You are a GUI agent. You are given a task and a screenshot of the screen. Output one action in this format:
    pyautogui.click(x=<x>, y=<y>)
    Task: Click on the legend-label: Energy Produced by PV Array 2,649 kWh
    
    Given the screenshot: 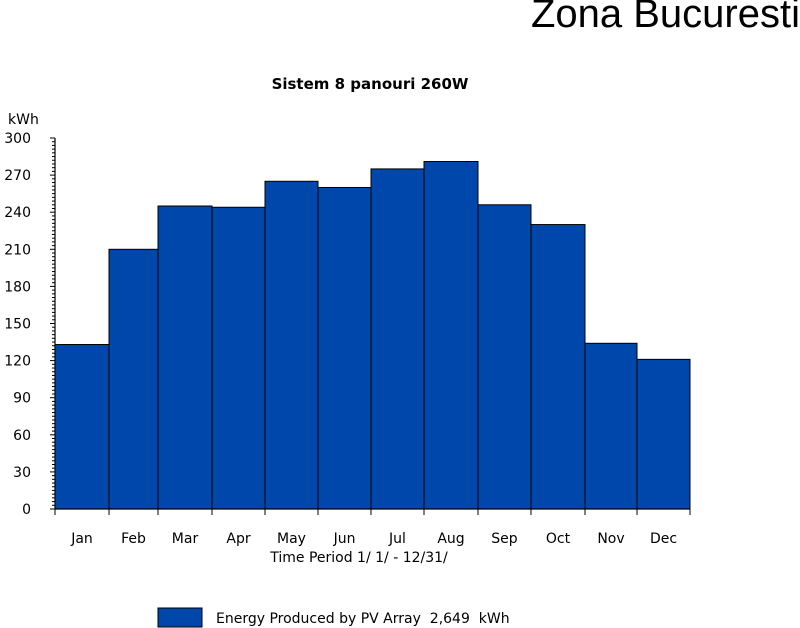 What is the action you would take?
    pyautogui.click(x=363, y=619)
    